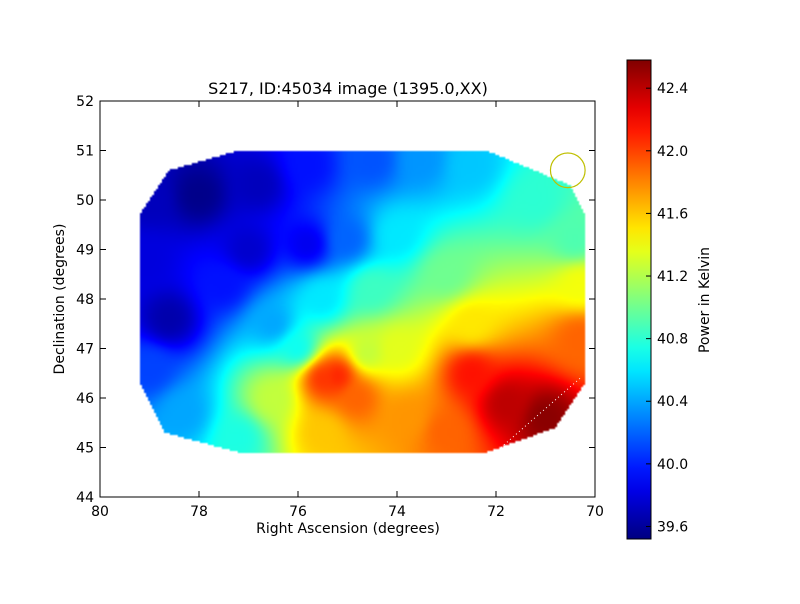  What do you see at coordinates (672, 277) in the screenshot?
I see `colorbar-tick-label: 41.2` at bounding box center [672, 277].